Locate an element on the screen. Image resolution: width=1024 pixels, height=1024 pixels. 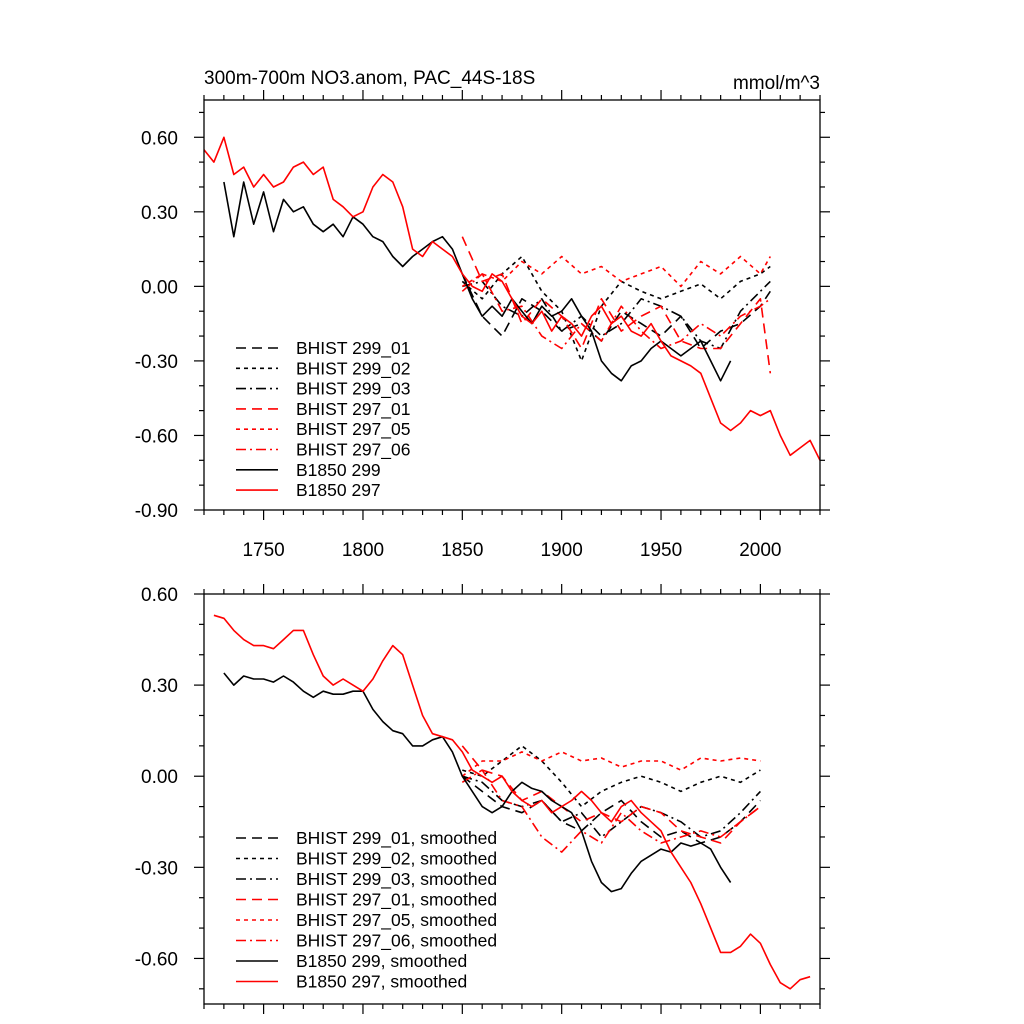
legend-label: BHIST 299_02 is located at coordinates (353, 368).